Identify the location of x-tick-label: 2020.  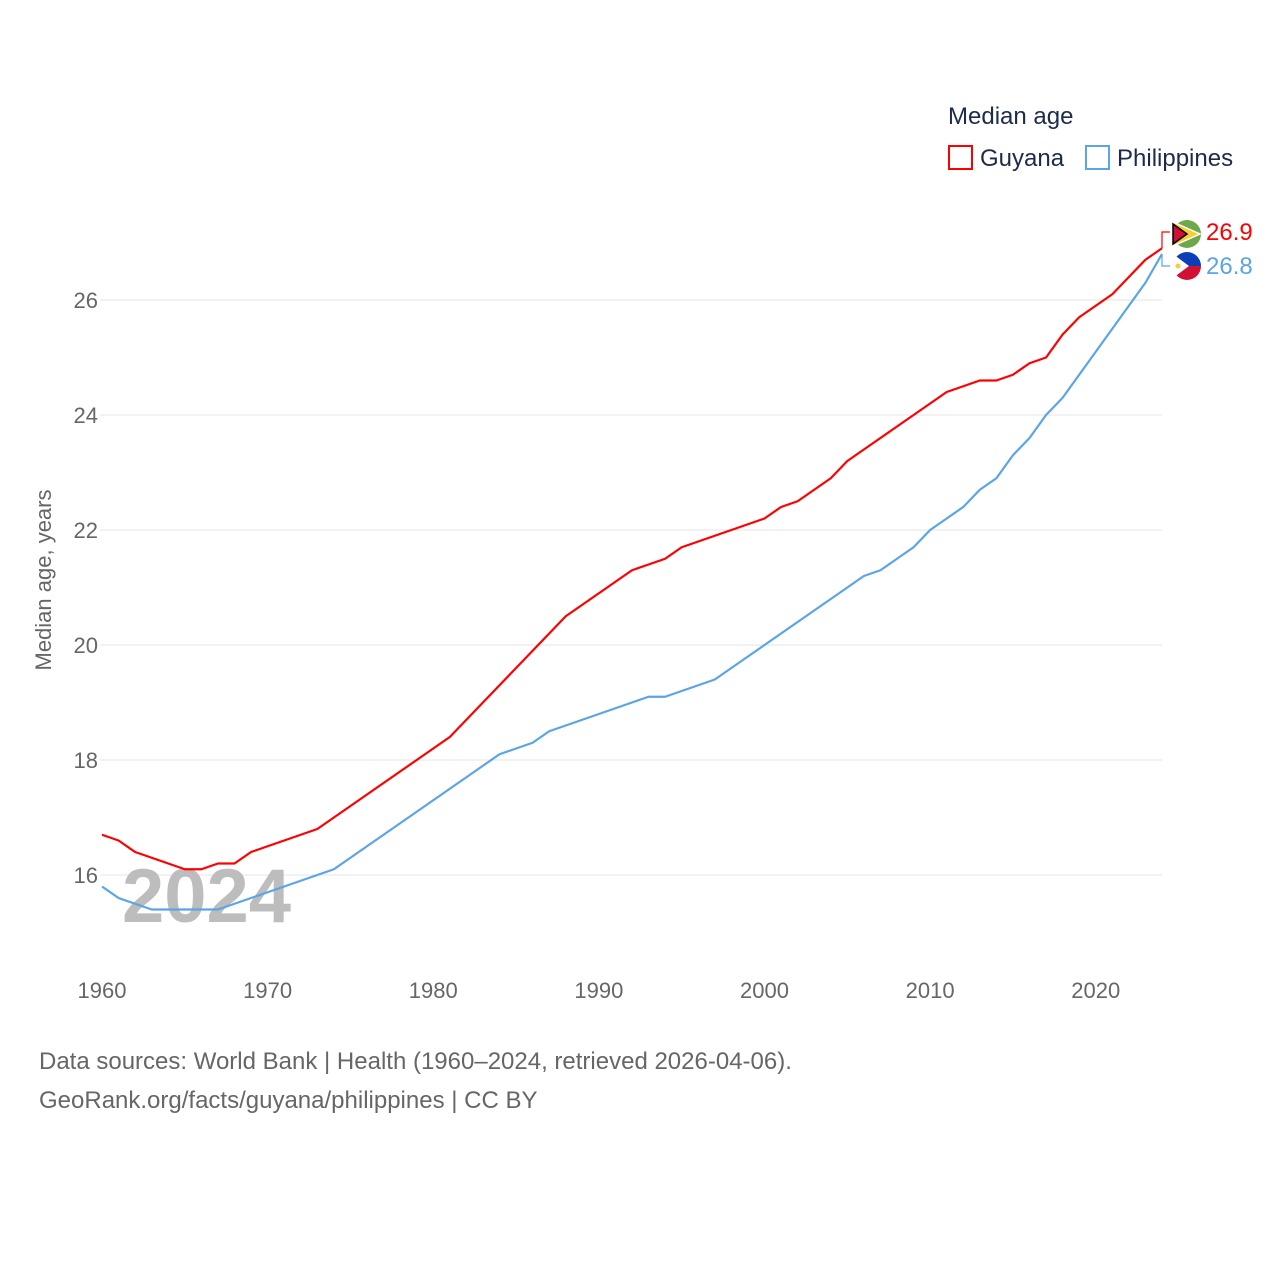
(1095, 990).